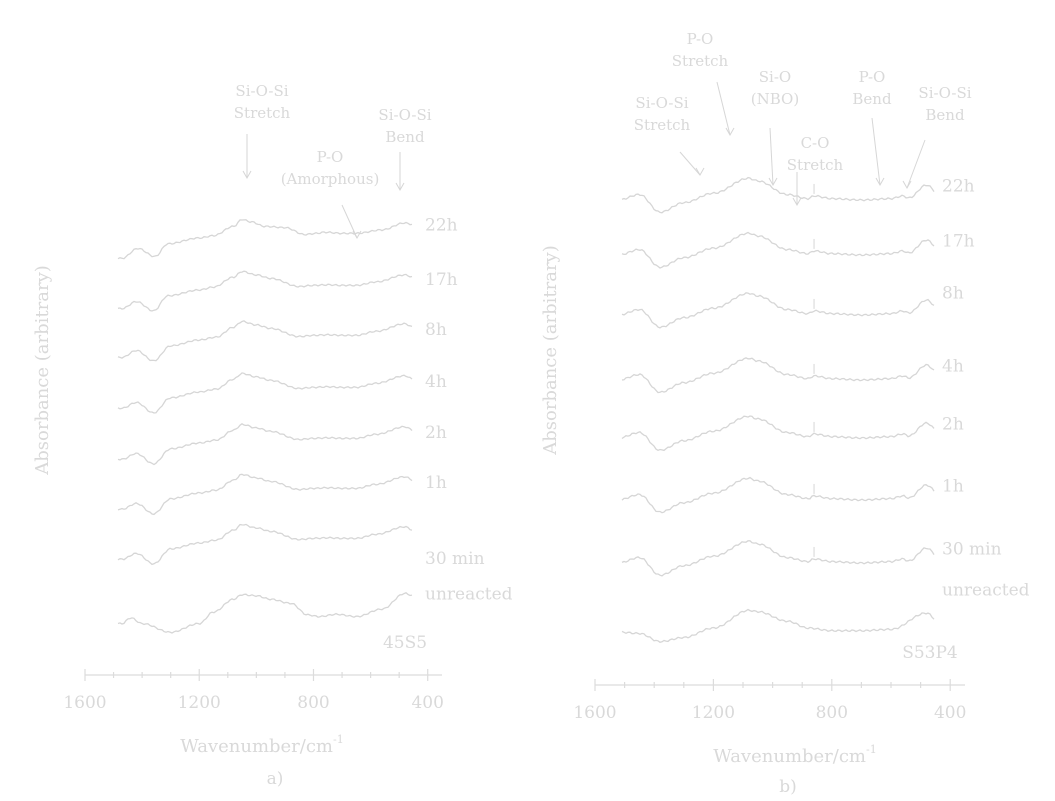  I want to click on panel-label: b), so click(788, 787).